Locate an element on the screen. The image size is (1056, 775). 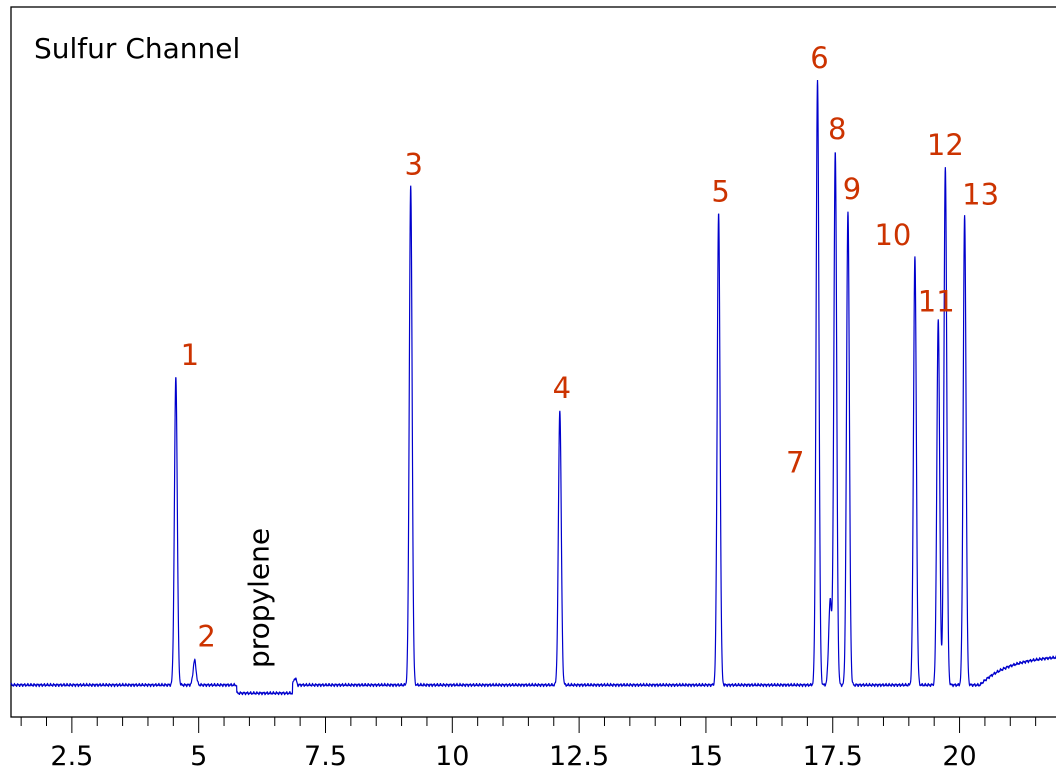
peak-label-13: 13 is located at coordinates (980, 194).